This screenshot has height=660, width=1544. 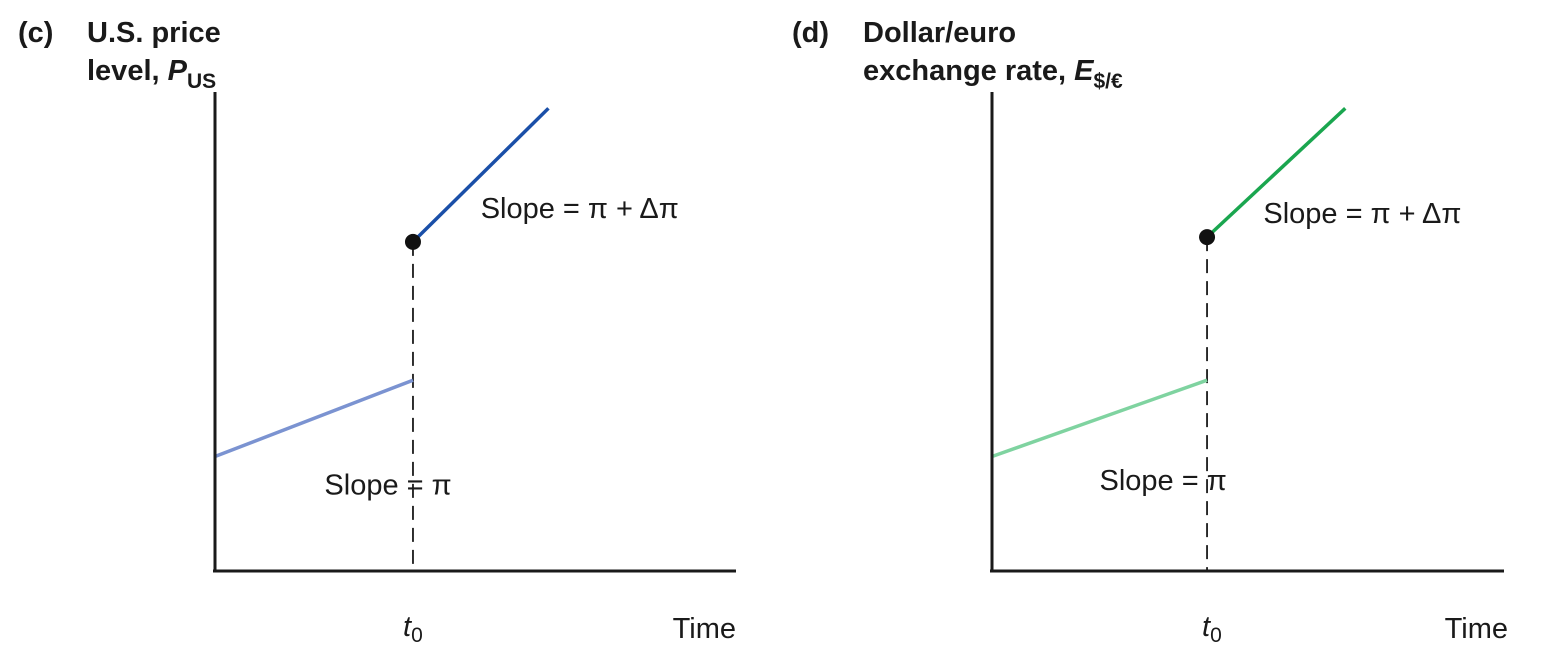 I want to click on y-axis-label-line2: exchange rate, E$/€, so click(x=993, y=74).